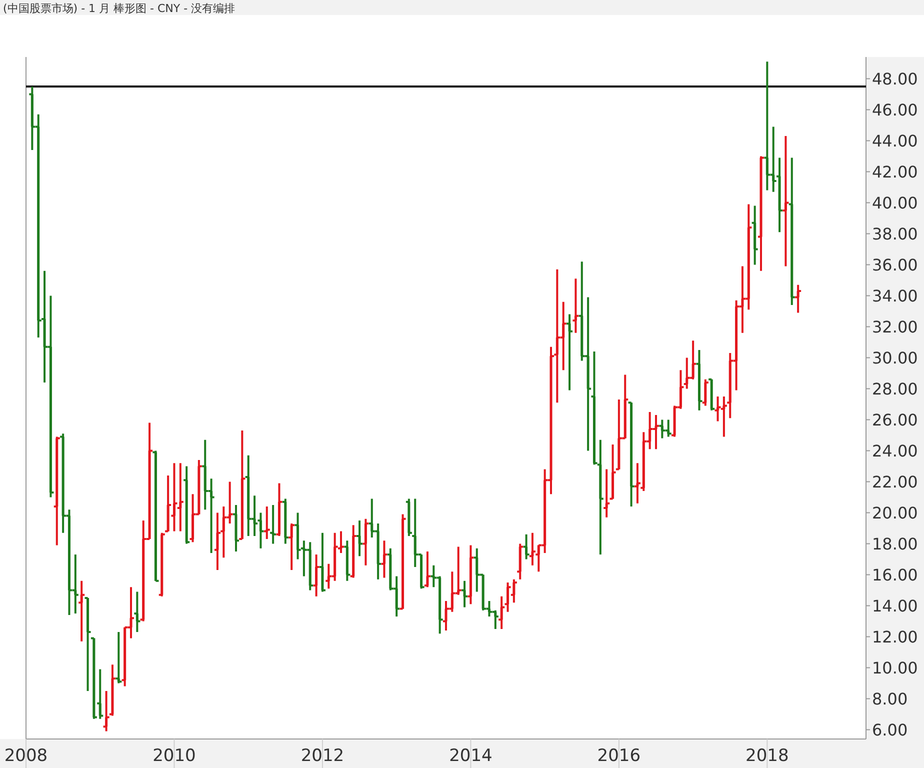 The width and height of the screenshot is (924, 768). Describe the element at coordinates (767, 756) in the screenshot. I see `x-tick-label: 2018` at that location.